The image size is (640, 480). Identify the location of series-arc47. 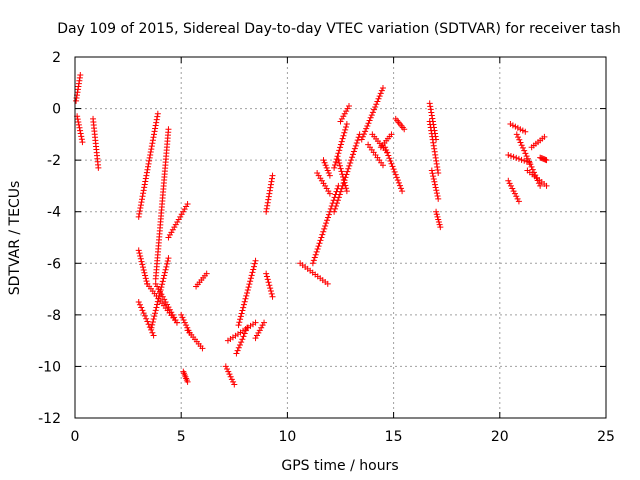
(543, 159).